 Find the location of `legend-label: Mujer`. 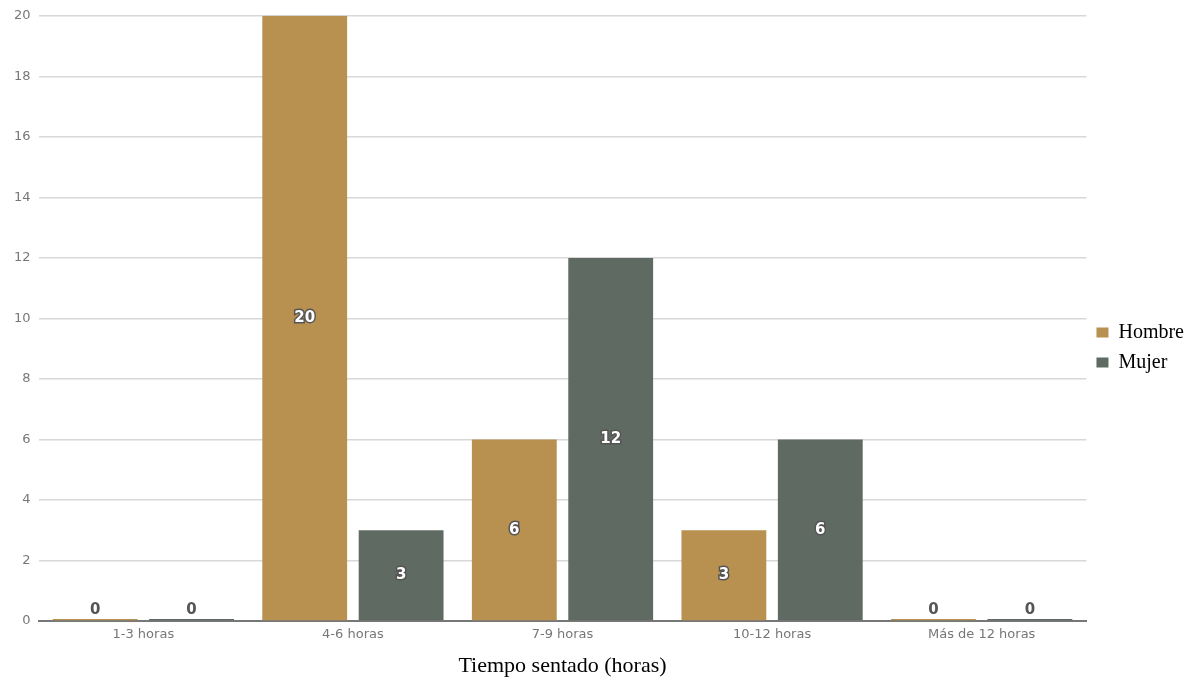

legend-label: Mujer is located at coordinates (1143, 361).